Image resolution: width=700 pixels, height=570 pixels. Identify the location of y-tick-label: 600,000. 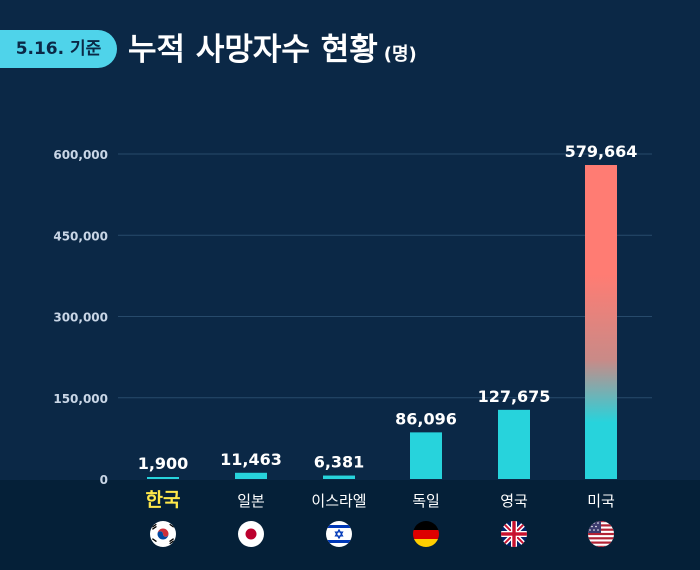
(80, 155).